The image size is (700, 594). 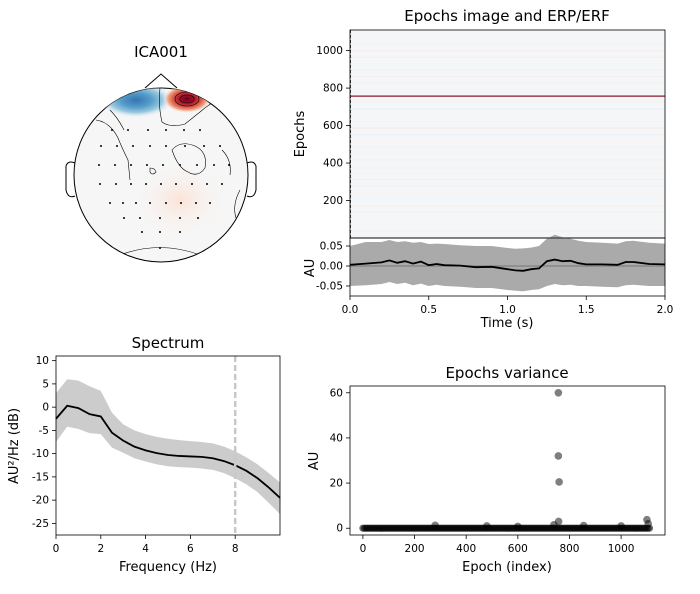 What do you see at coordinates (168, 567) in the screenshot?
I see `spectrum-xlabel: Frequency (Hz)` at bounding box center [168, 567].